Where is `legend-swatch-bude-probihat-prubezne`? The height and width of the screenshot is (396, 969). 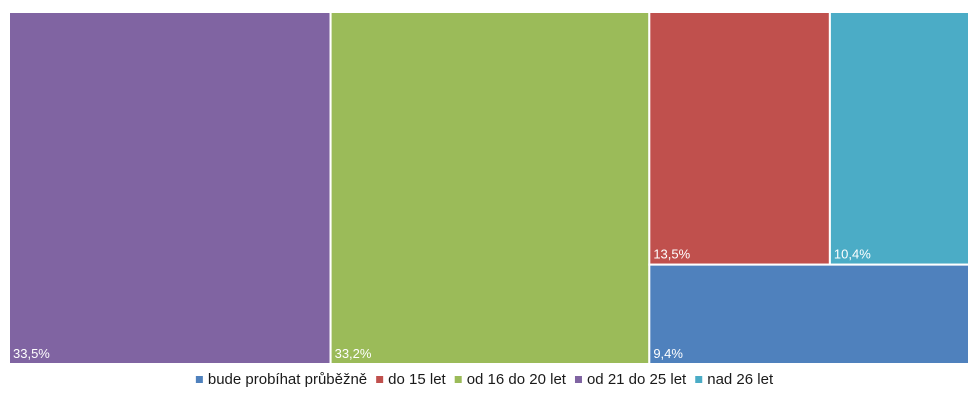 legend-swatch-bude-probihat-prubezne is located at coordinates (199, 379).